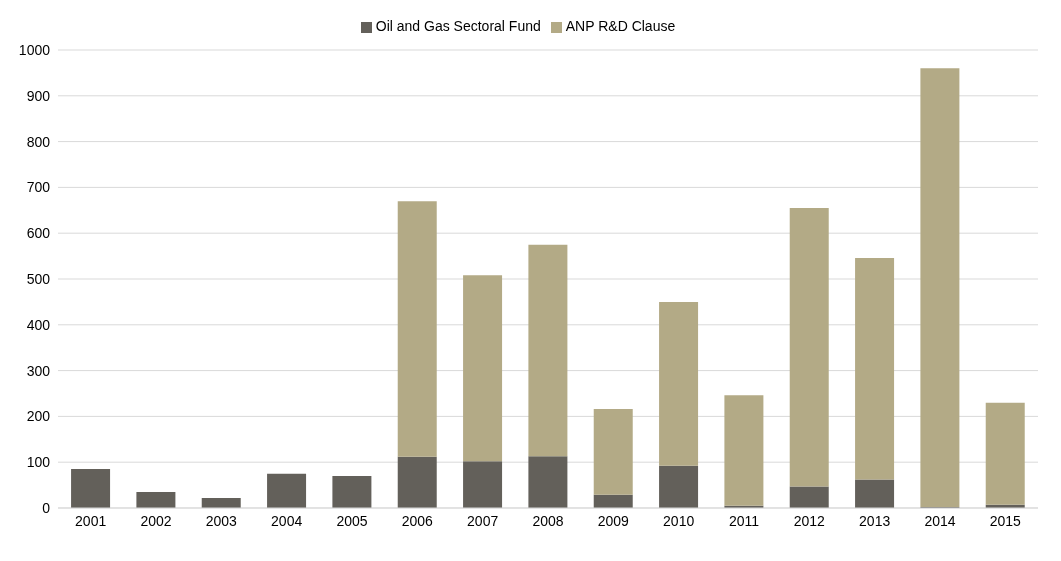  Describe the element at coordinates (620, 26) in the screenshot. I see `legend-label: ANP R&D Clause` at that location.